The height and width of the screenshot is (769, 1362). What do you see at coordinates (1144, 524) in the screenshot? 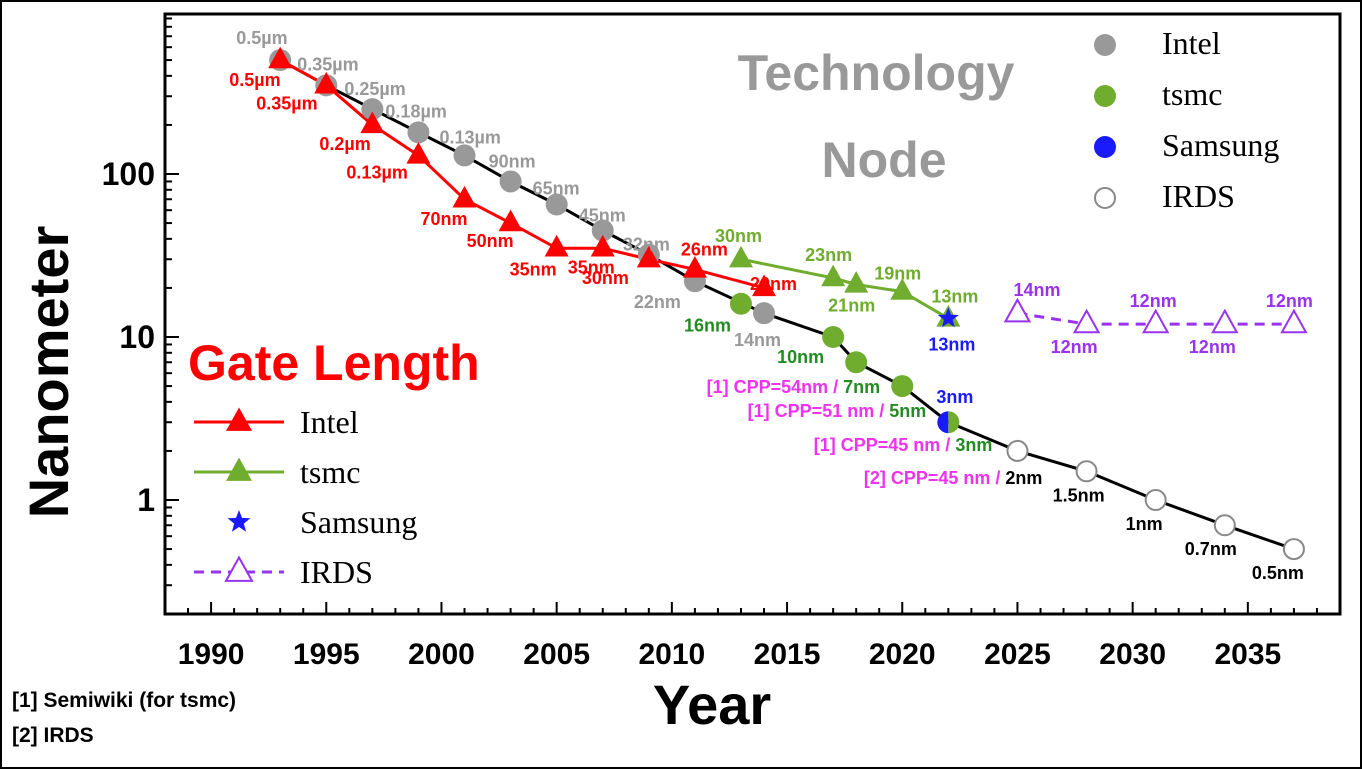
I see `data-label: 1nm` at bounding box center [1144, 524].